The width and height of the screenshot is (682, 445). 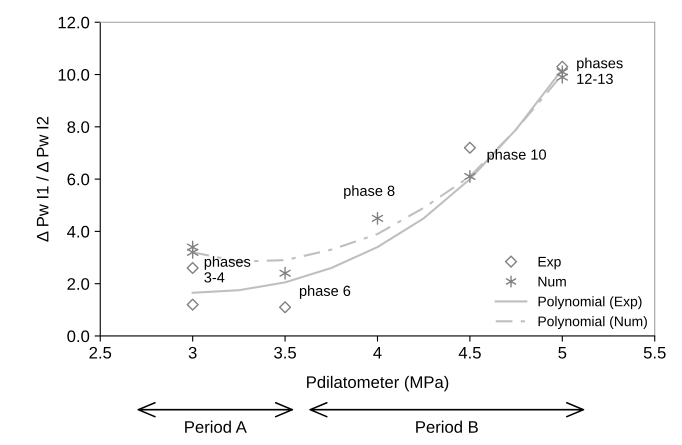 I want to click on y-tick-label: 2.0, so click(x=79, y=284).